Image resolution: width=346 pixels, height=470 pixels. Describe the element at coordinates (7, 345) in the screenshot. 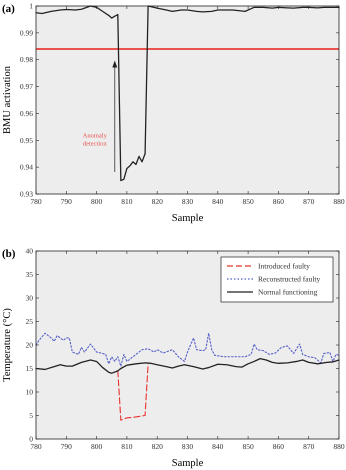

I see `y-axis-title: Temperature (°C)` at that location.